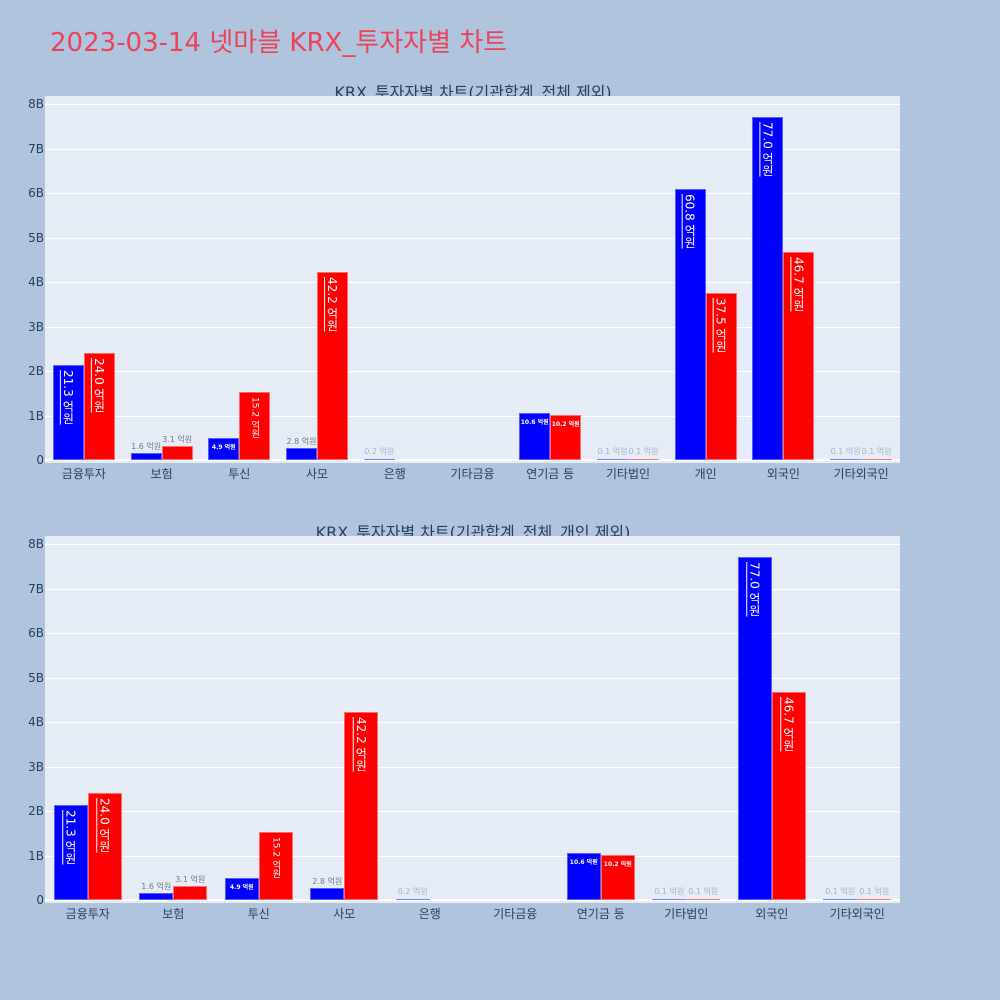 Image resolution: width=1000 pixels, height=1000 pixels. Describe the element at coordinates (254, 418) in the screenshot. I see `bar-value-label: 15.2 억원` at that location.